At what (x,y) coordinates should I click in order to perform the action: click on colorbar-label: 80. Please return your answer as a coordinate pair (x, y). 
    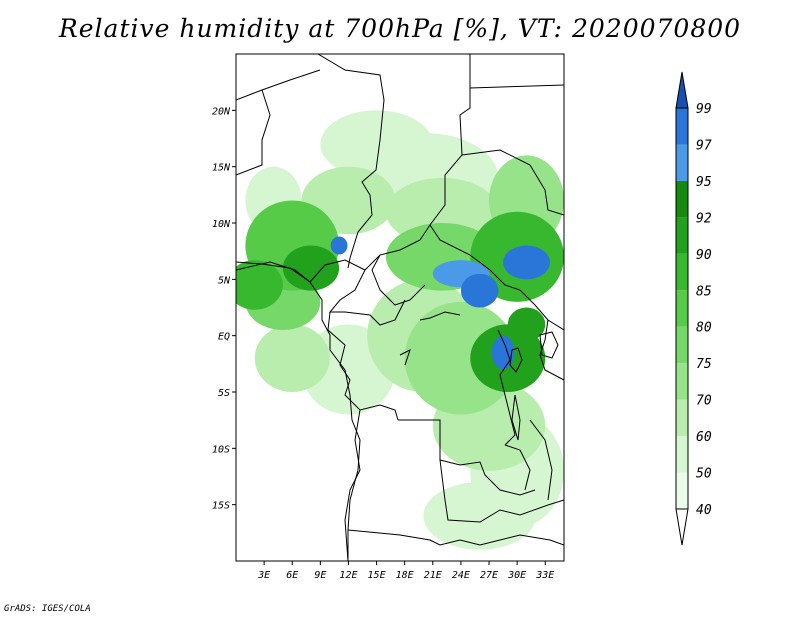
    Looking at the image, I should click on (704, 328).